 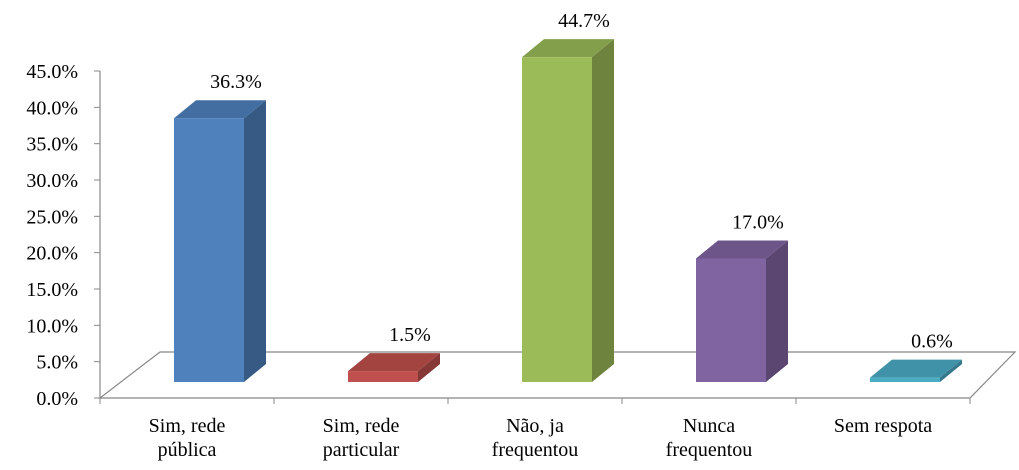 What do you see at coordinates (52, 108) in the screenshot?
I see `y-tick-label: 40.0%` at bounding box center [52, 108].